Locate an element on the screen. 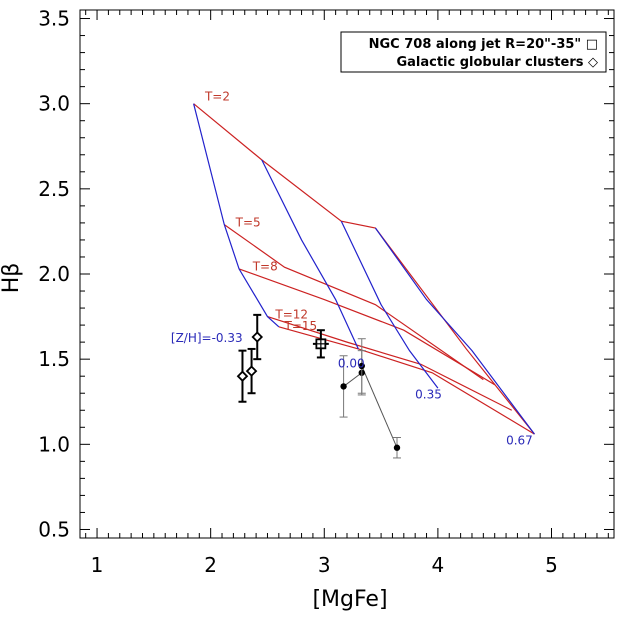 This screenshot has height=623, width=623. grid-annotation: T=5 is located at coordinates (248, 222).